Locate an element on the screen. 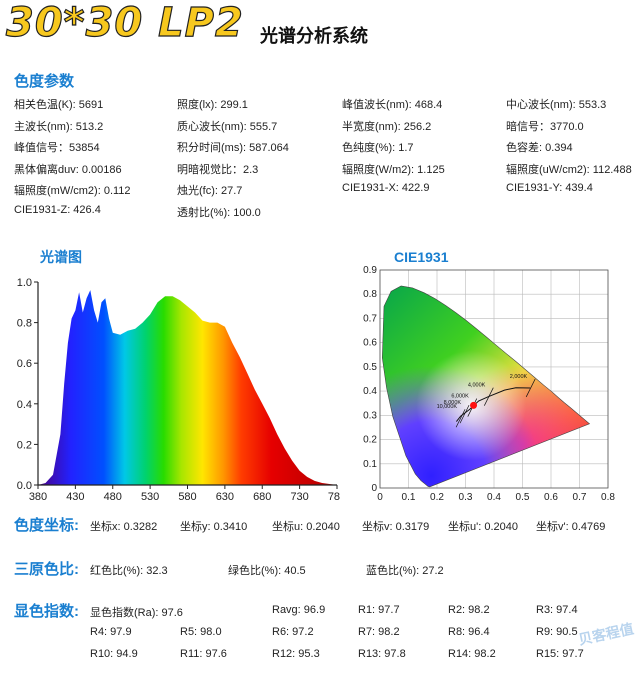  param-item: 透射比(%): 100.0 is located at coordinates (219, 212).